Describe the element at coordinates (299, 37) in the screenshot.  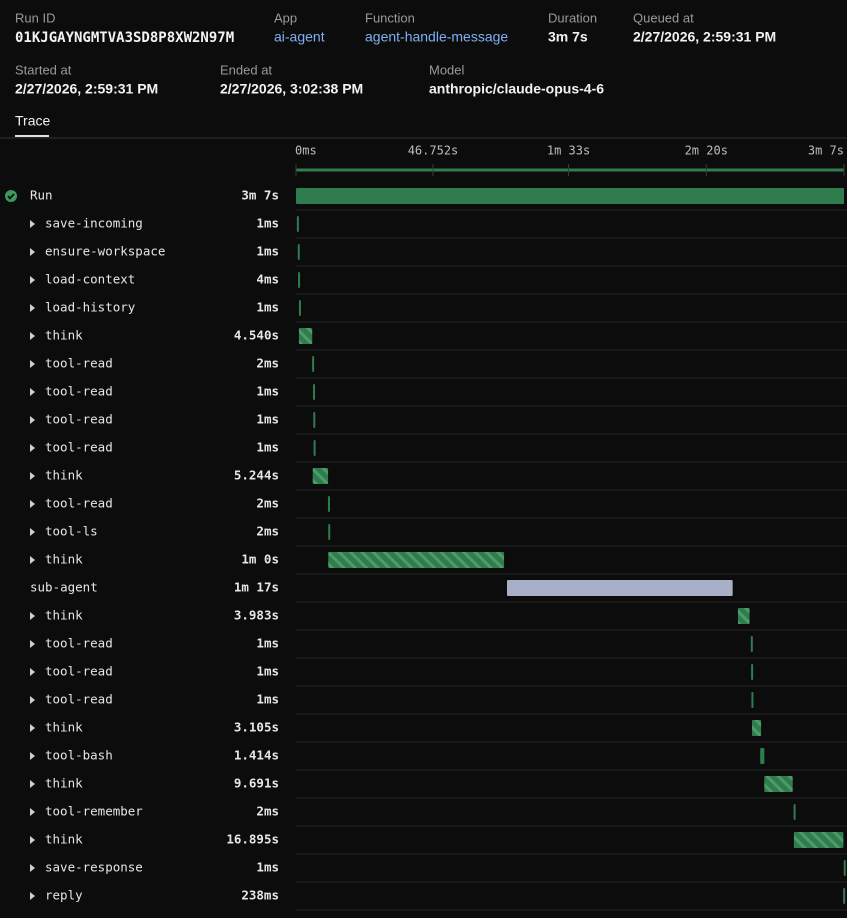
I see `field-value: ai-agent` at that location.